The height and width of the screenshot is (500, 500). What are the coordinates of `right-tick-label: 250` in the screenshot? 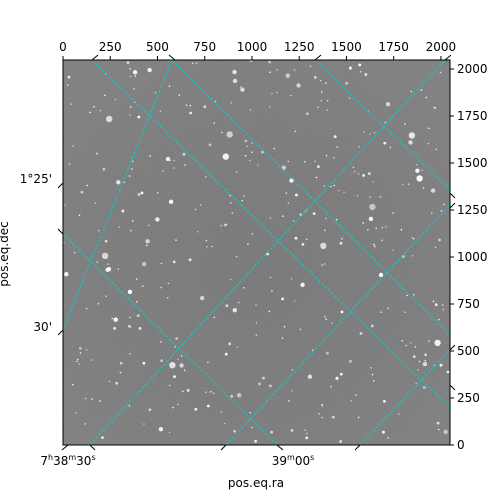 It's located at (468, 398).